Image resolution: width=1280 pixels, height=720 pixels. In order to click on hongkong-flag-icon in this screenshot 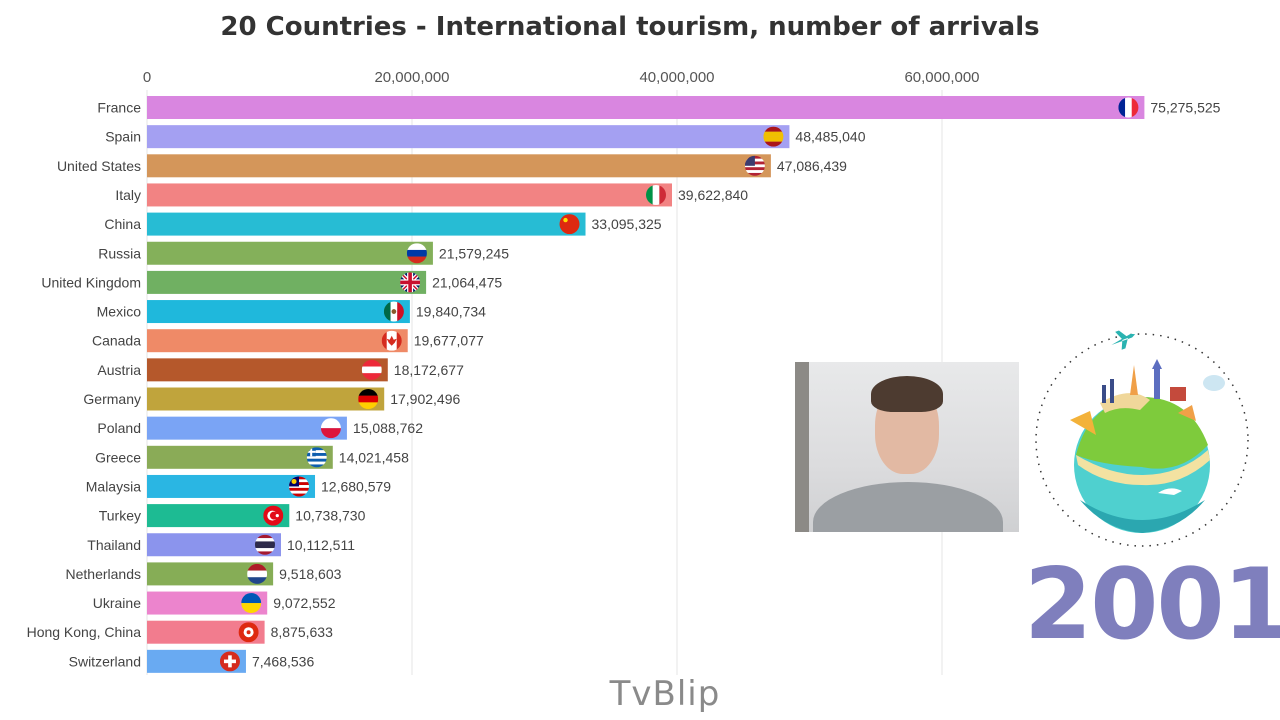, I will do `click(248, 632)`.